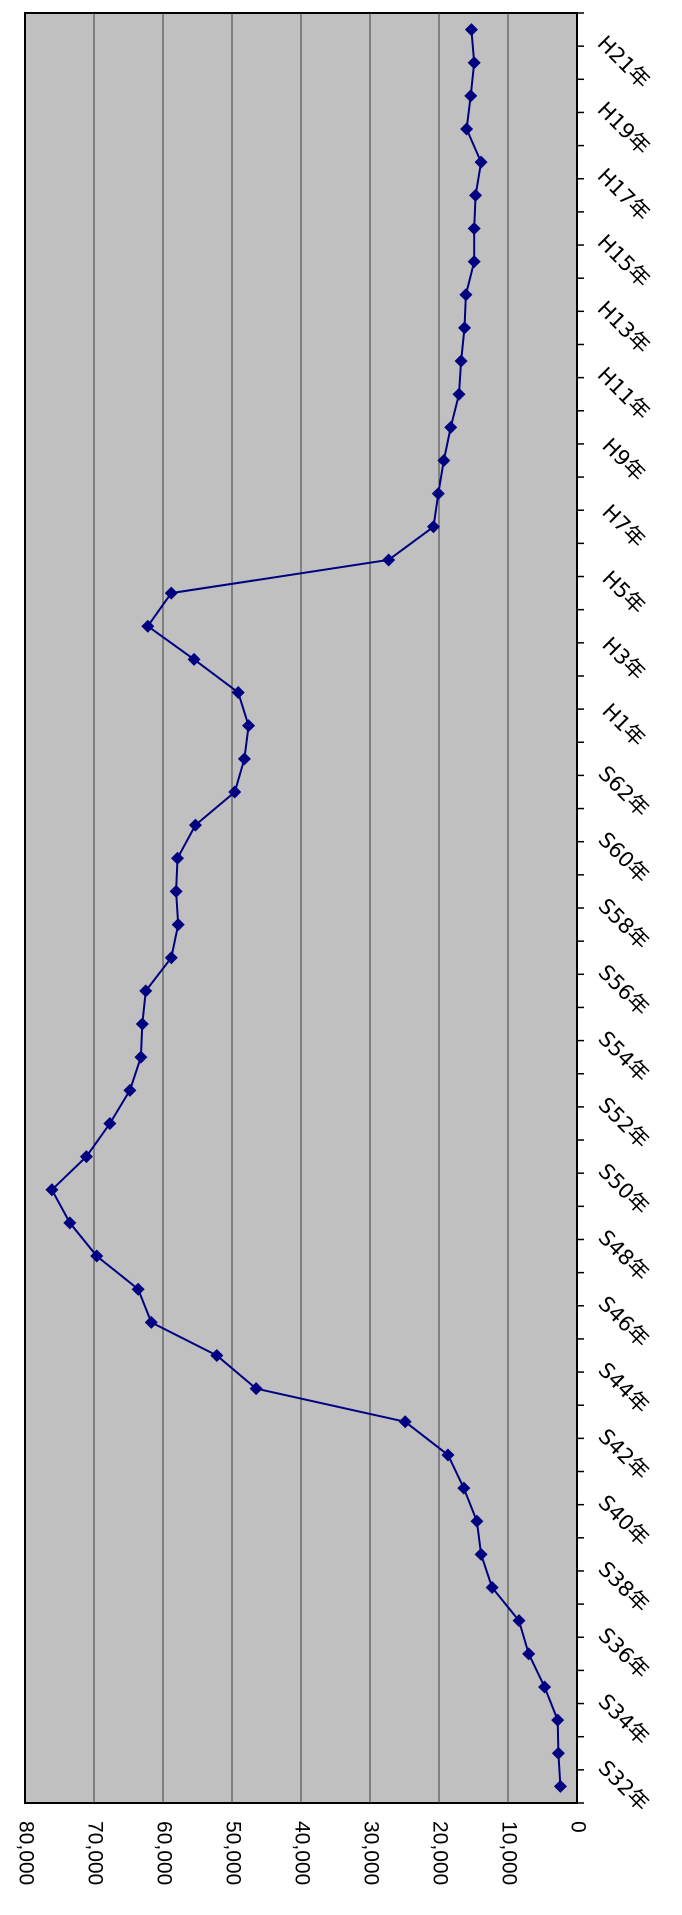  What do you see at coordinates (623, 460) in the screenshot?
I see `x-tick-label: H9年` at bounding box center [623, 460].